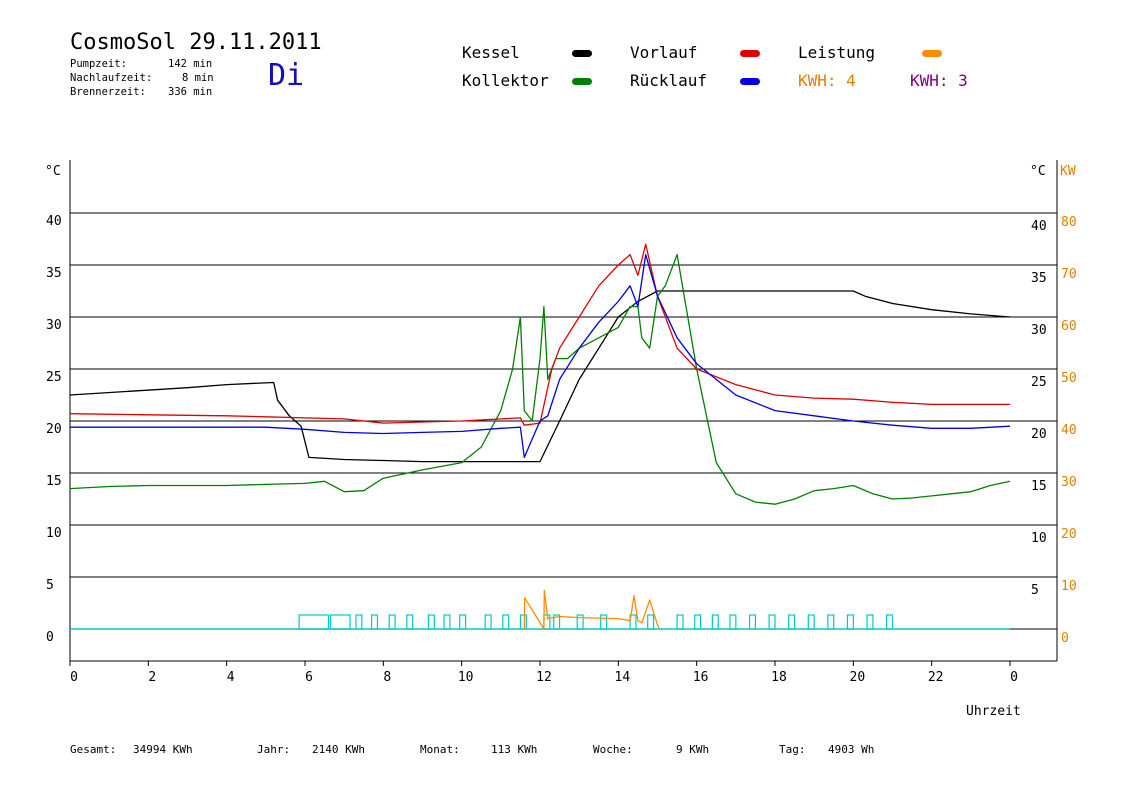 This screenshot has height=812, width=1148. I want to click on y-tick-left: 20, so click(54, 429).